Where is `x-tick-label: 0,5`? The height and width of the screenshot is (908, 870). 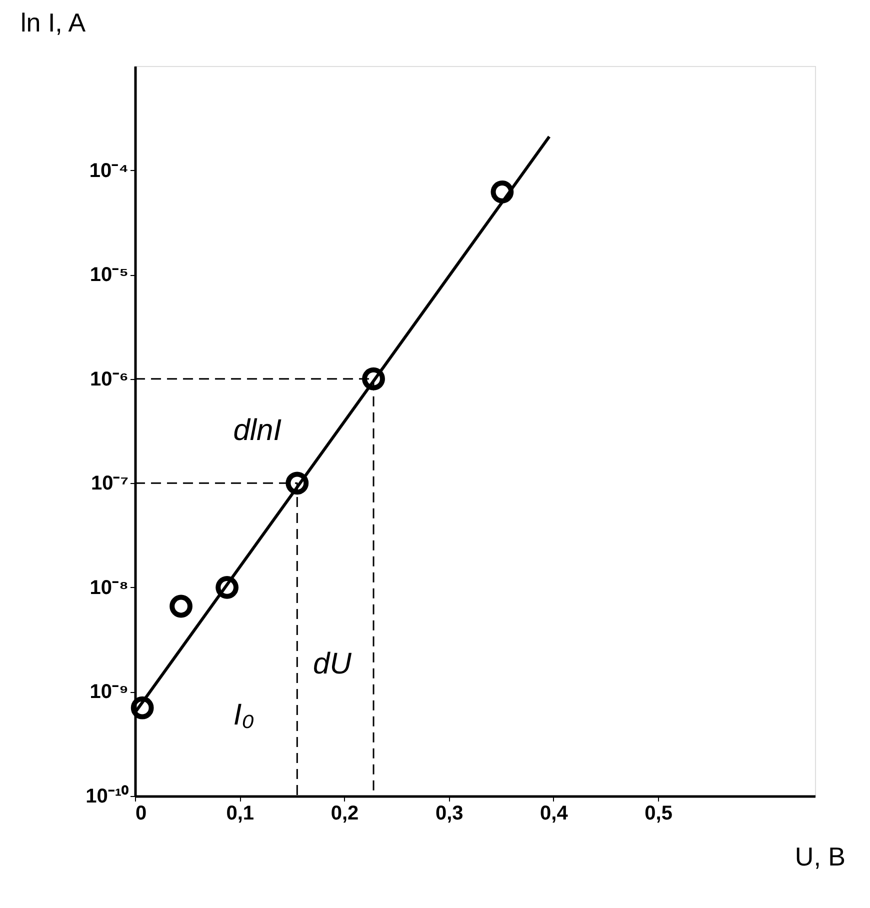 x-tick-label: 0,5 is located at coordinates (658, 813).